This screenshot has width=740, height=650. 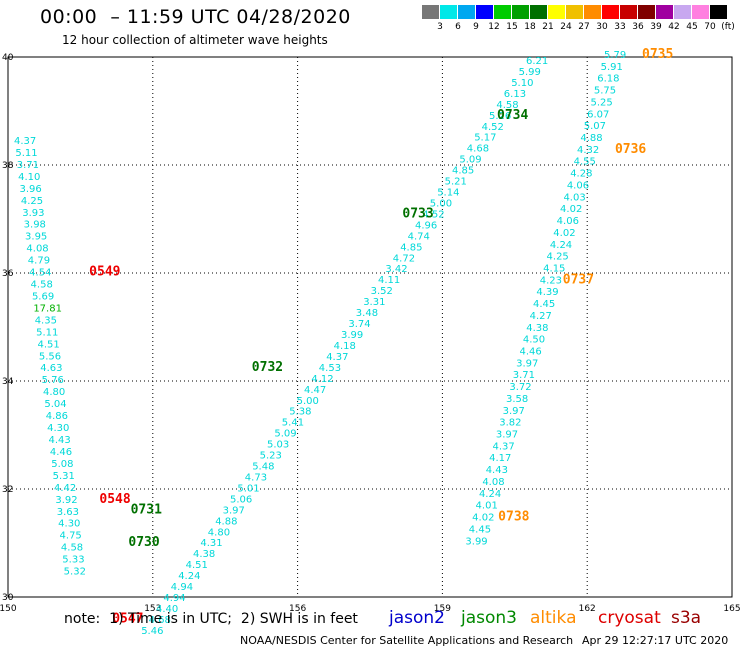 What do you see at coordinates (182, 587) in the screenshot?
I see `wave-height-value: 4.94` at bounding box center [182, 587].